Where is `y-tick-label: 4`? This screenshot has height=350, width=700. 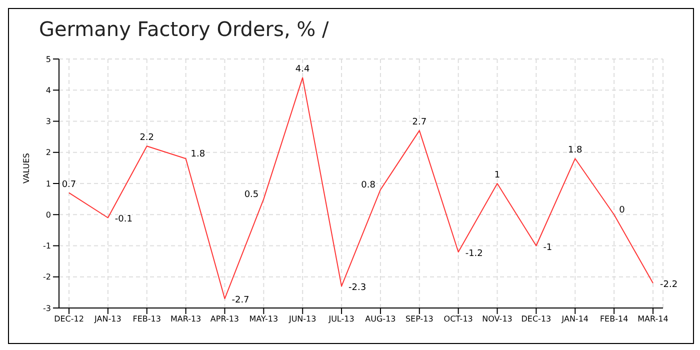
y-tick-label: 4 is located at coordinates (48, 90).